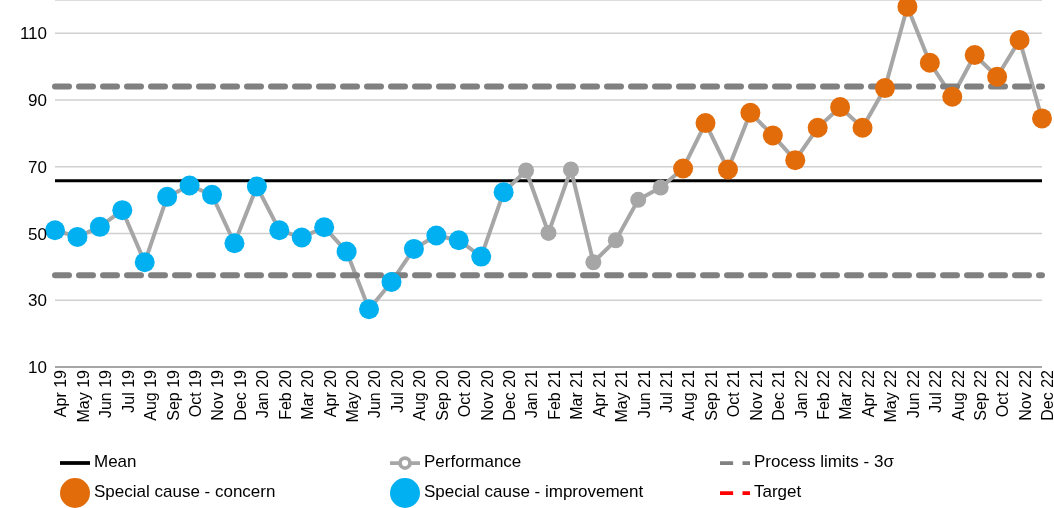 The height and width of the screenshot is (508, 1054). What do you see at coordinates (37, 101) in the screenshot?
I see `y-tick-label: 90` at bounding box center [37, 101].